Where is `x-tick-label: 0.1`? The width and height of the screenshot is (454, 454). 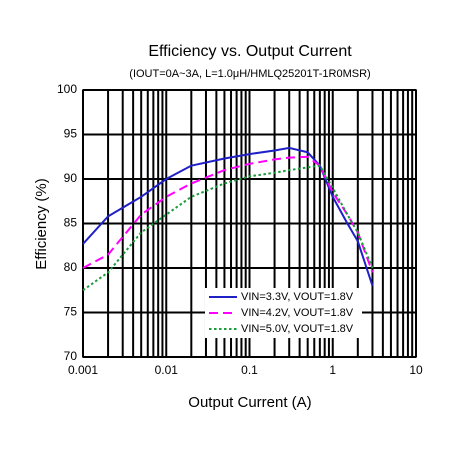
x-tick-label: 0.1 is located at coordinates (249, 370).